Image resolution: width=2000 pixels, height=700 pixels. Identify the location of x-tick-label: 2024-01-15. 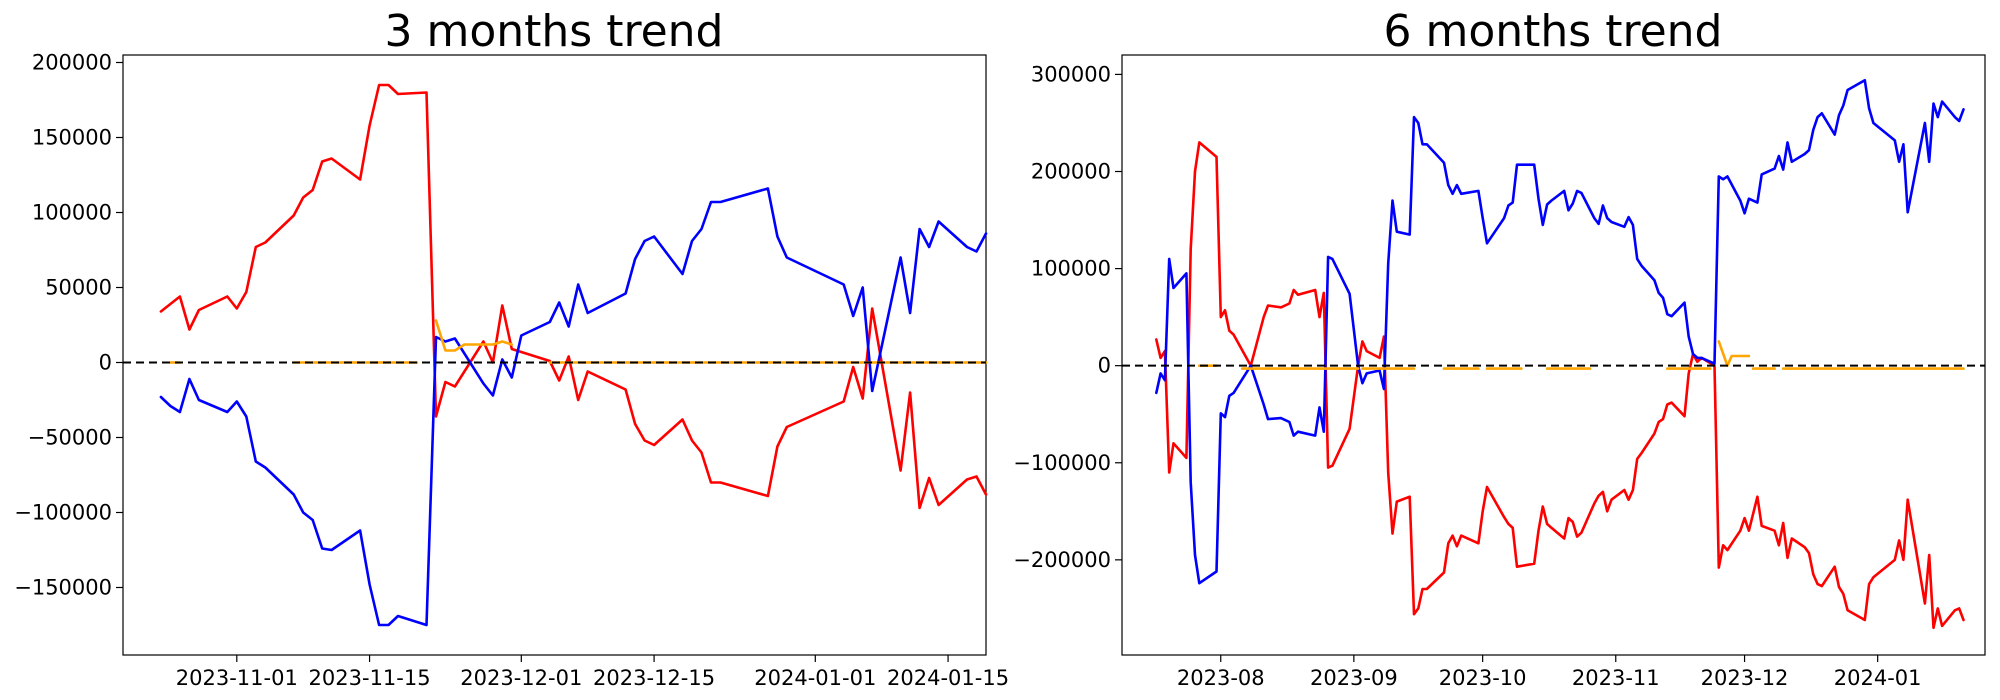
(948, 678).